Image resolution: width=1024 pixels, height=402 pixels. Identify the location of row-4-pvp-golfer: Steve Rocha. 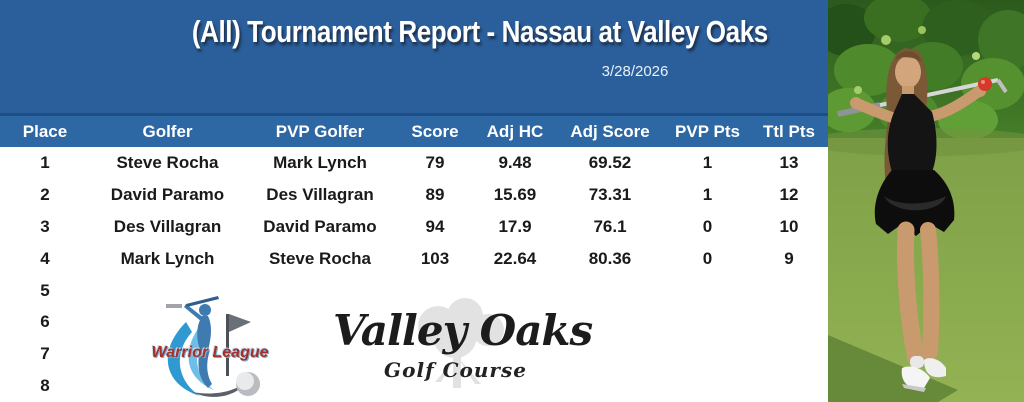
(320, 258).